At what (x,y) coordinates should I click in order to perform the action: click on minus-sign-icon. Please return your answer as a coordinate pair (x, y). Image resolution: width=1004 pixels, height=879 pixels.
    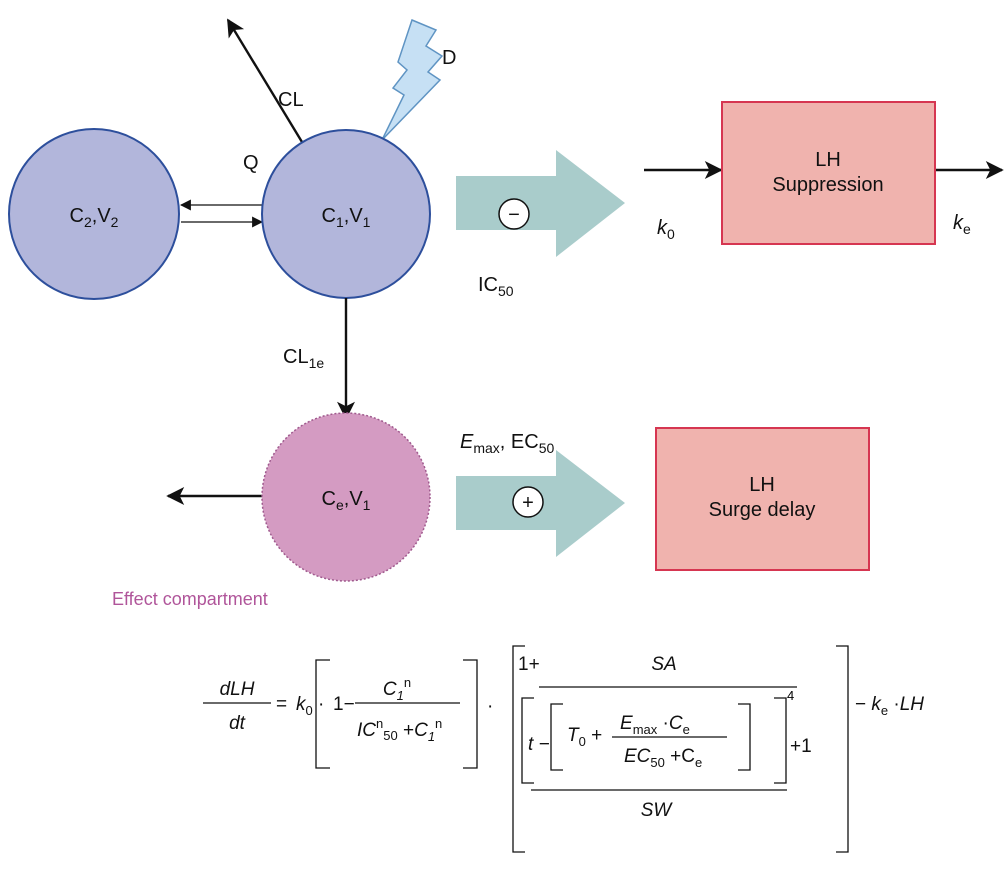
    Looking at the image, I should click on (514, 214).